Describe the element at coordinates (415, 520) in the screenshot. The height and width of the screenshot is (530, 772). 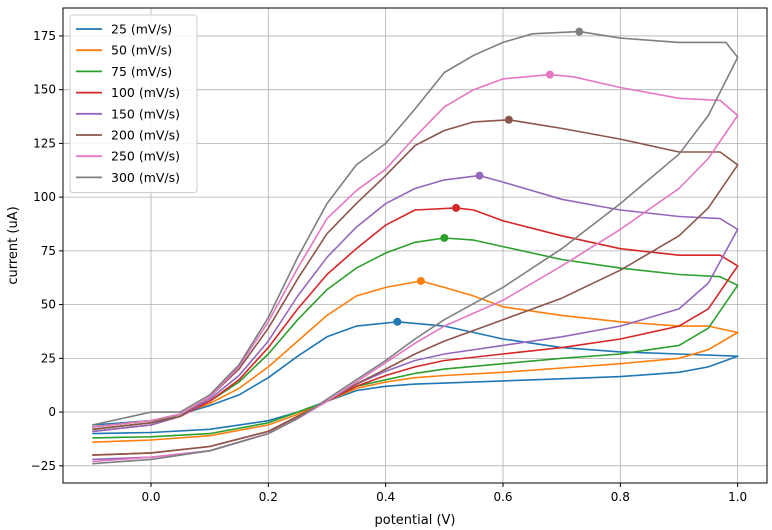
I see `x-axis-label: potential (V)` at that location.